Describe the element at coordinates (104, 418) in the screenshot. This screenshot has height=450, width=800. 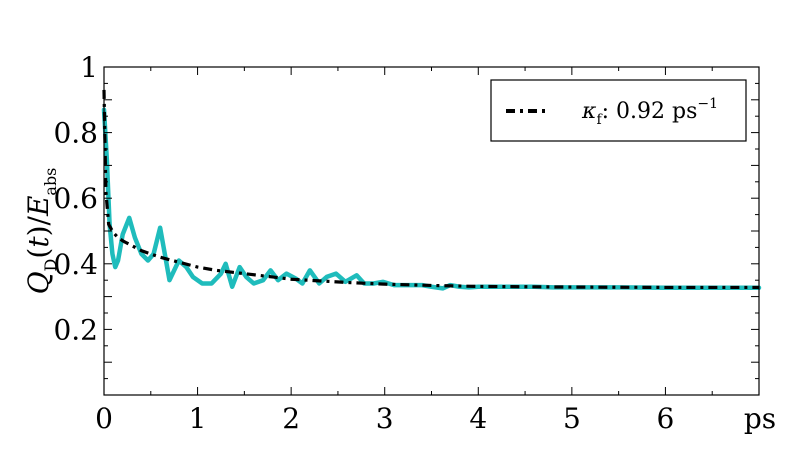
I see `x-tick-label: 0` at that location.